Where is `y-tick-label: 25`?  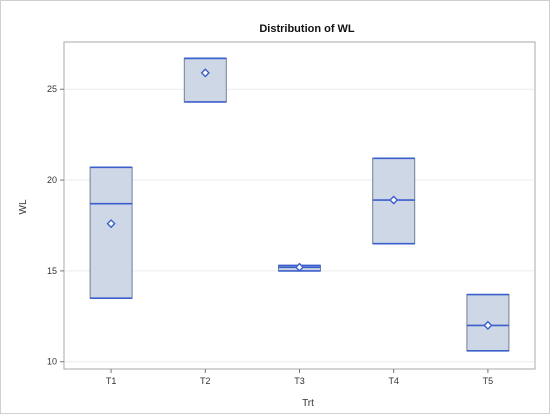 y-tick-label: 25 is located at coordinates (52, 89).